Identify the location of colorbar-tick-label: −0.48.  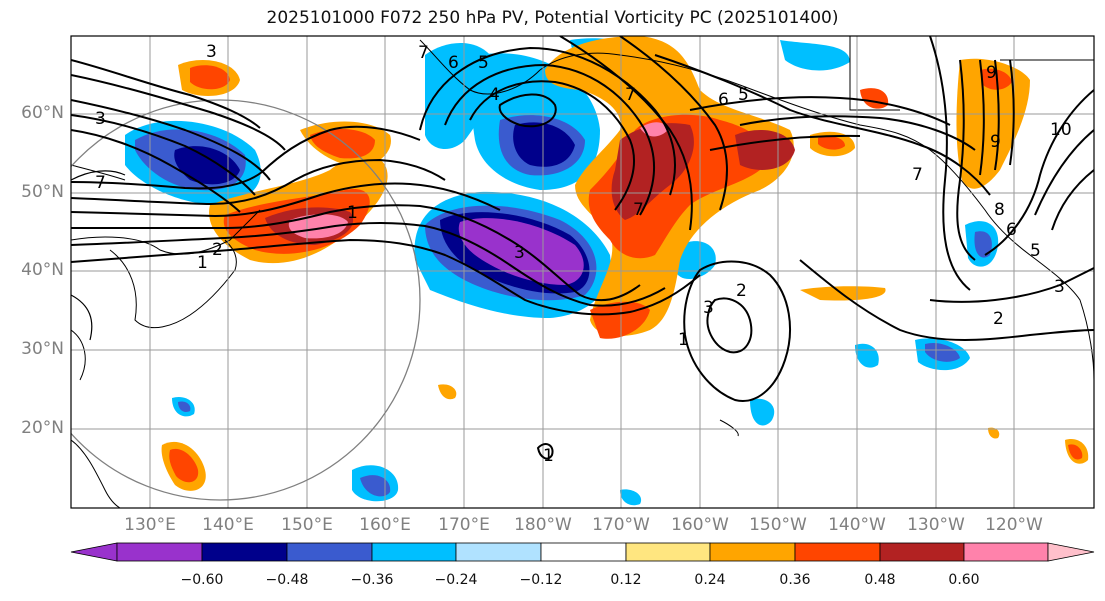
(287, 580).